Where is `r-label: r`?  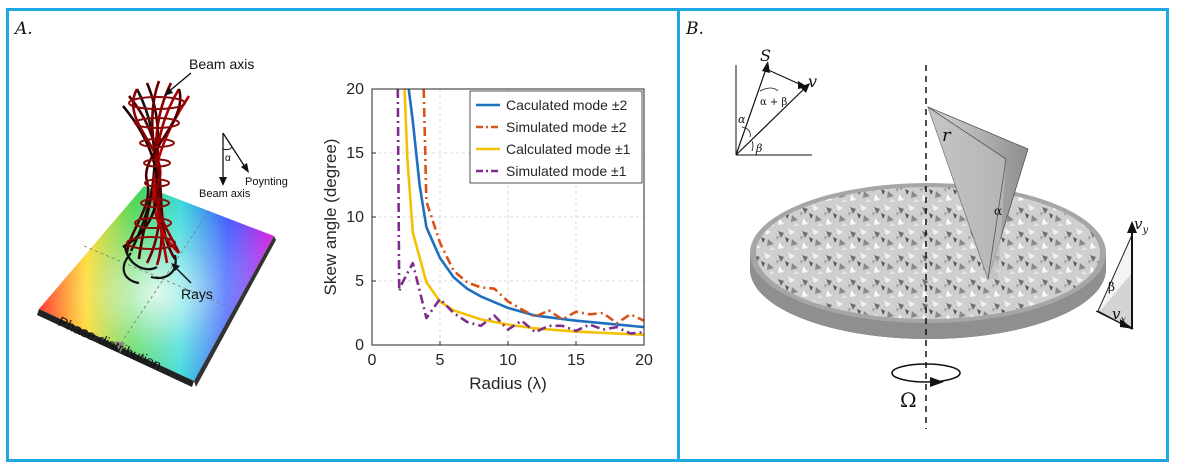
r-label: r is located at coordinates (947, 135).